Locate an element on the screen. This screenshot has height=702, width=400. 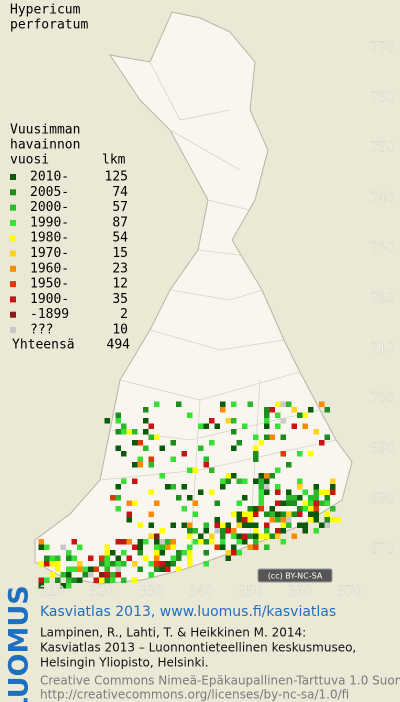
legend-label: ??? is located at coordinates (41, 330).